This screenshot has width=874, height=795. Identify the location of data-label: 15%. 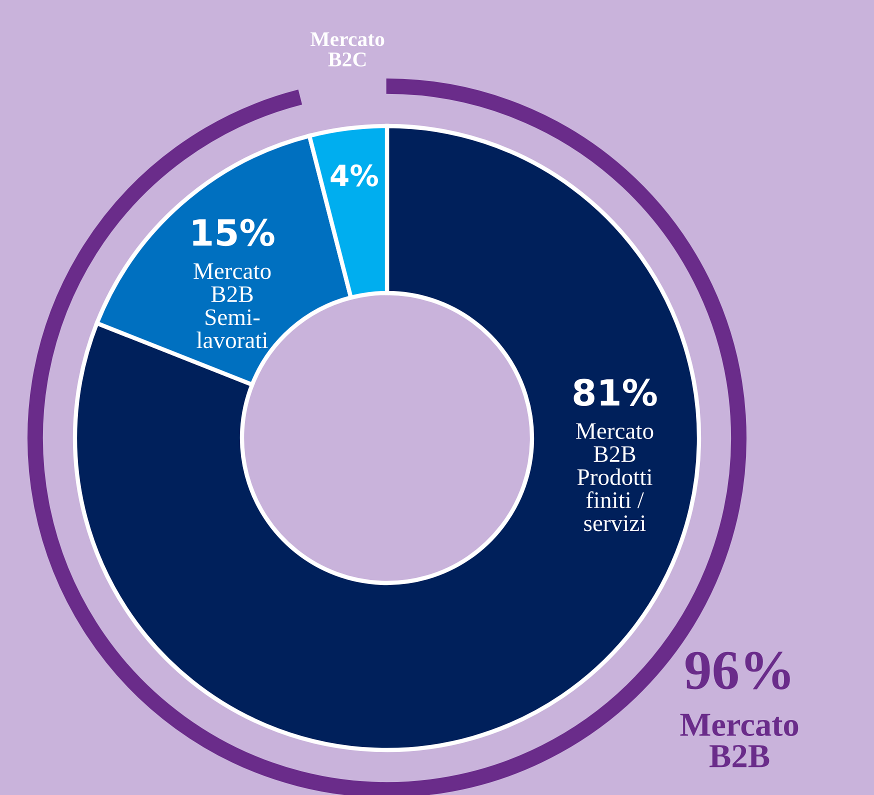
(233, 232).